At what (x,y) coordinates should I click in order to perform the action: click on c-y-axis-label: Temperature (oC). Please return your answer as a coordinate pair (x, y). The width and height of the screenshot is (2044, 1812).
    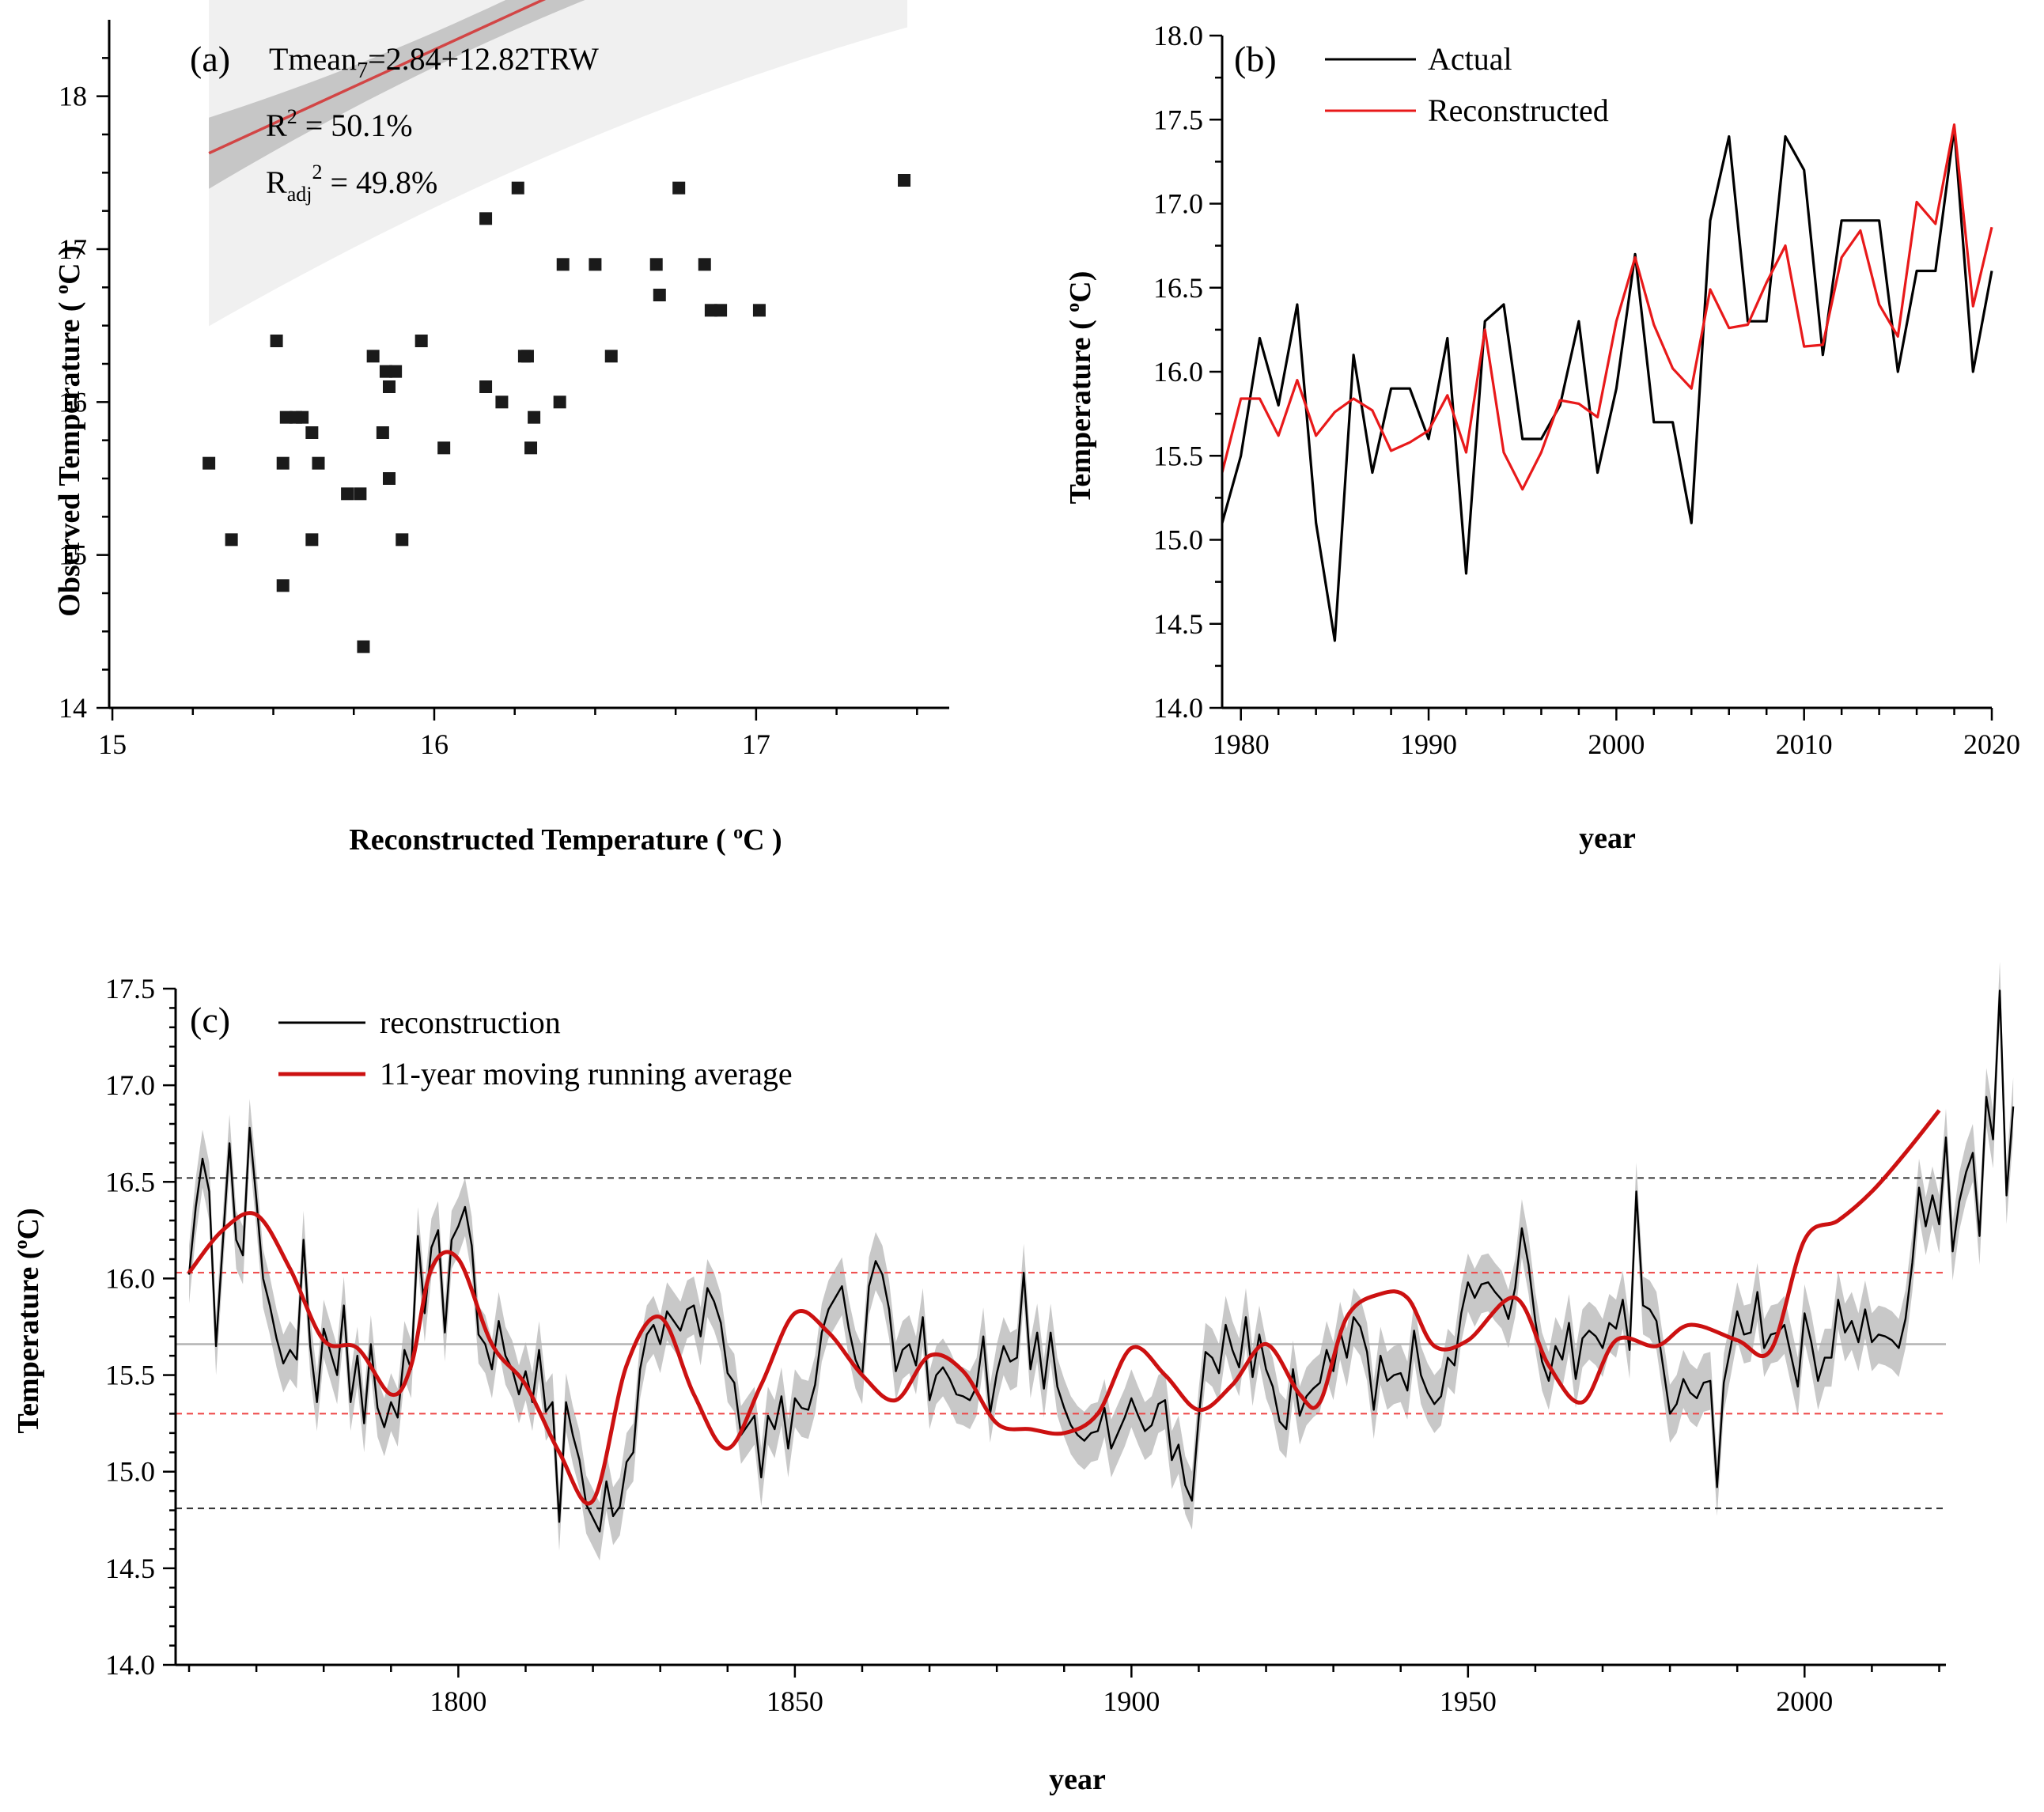
    Looking at the image, I should click on (28, 1320).